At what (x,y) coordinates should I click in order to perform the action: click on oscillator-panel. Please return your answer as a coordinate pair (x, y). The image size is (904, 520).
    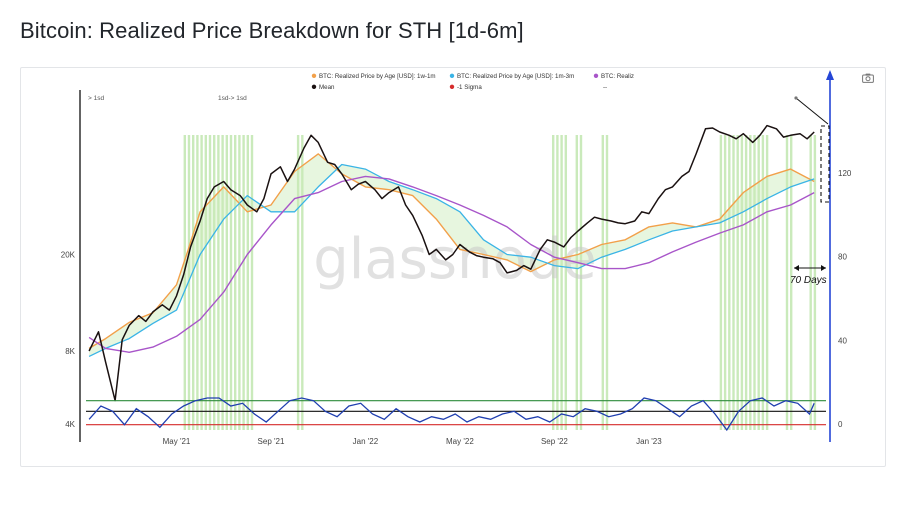
    Looking at the image, I should click on (456, 414).